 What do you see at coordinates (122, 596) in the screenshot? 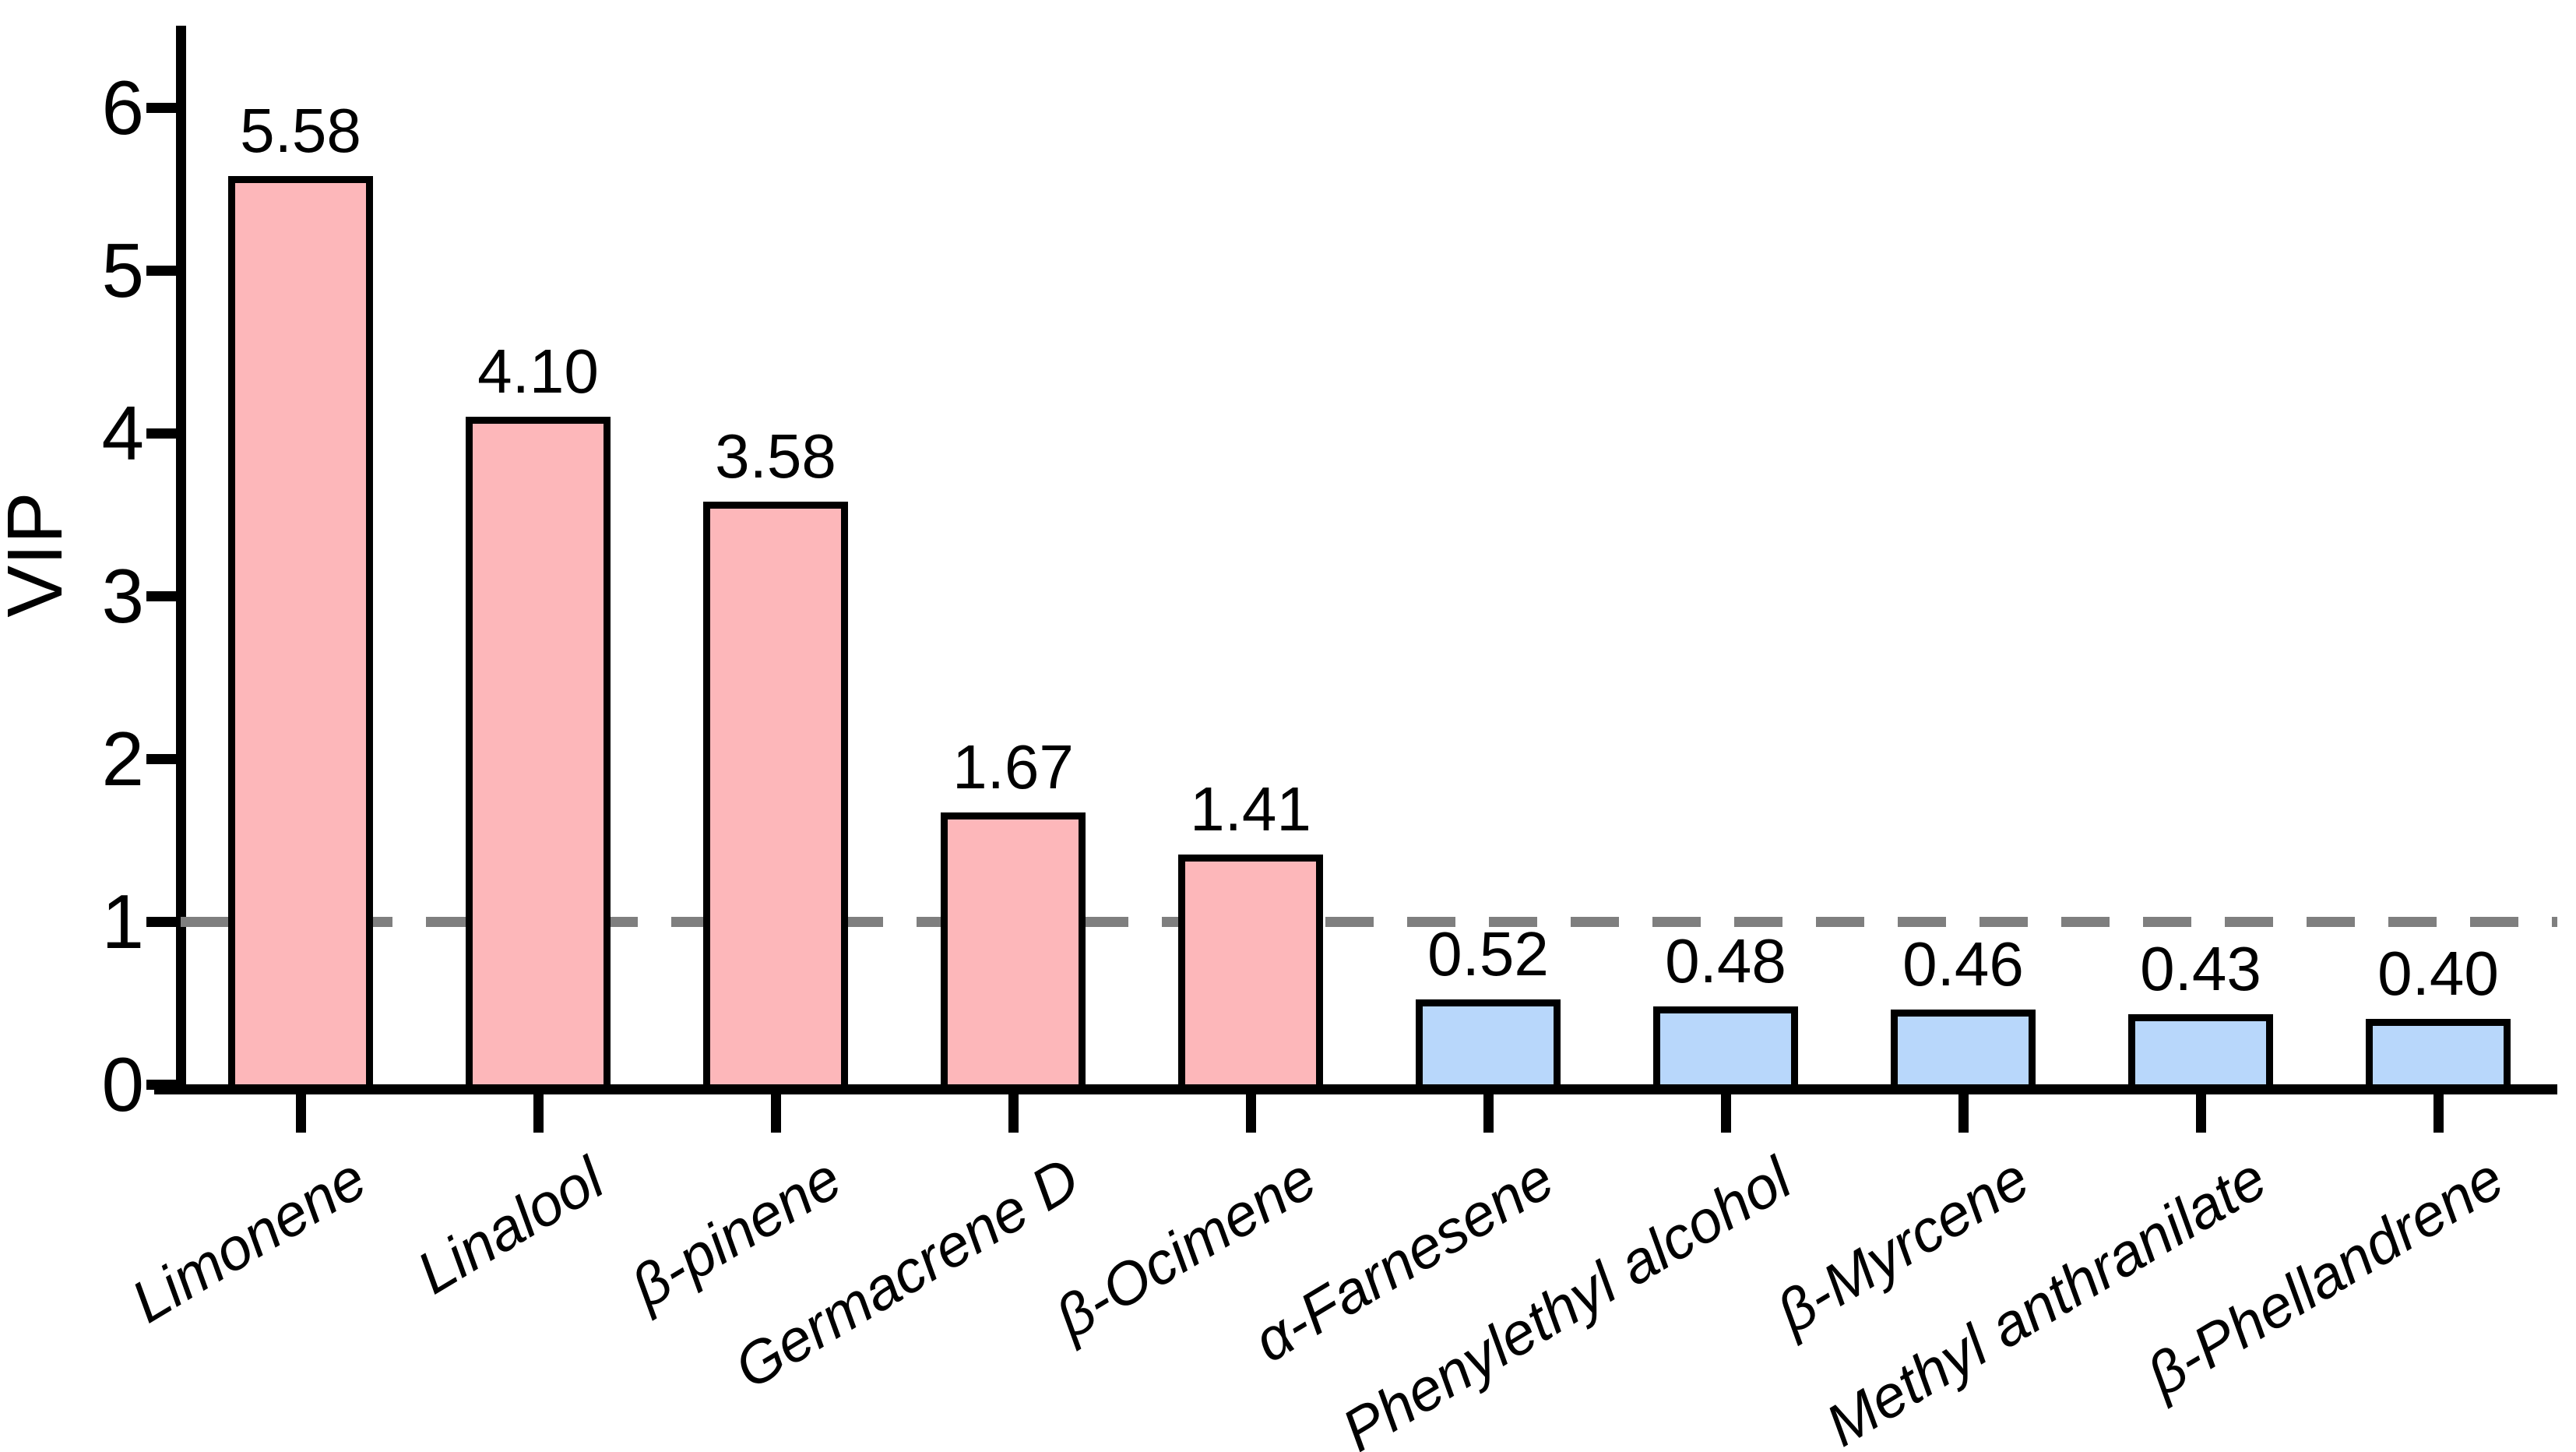
I see `y-tick-label: 3` at bounding box center [122, 596].